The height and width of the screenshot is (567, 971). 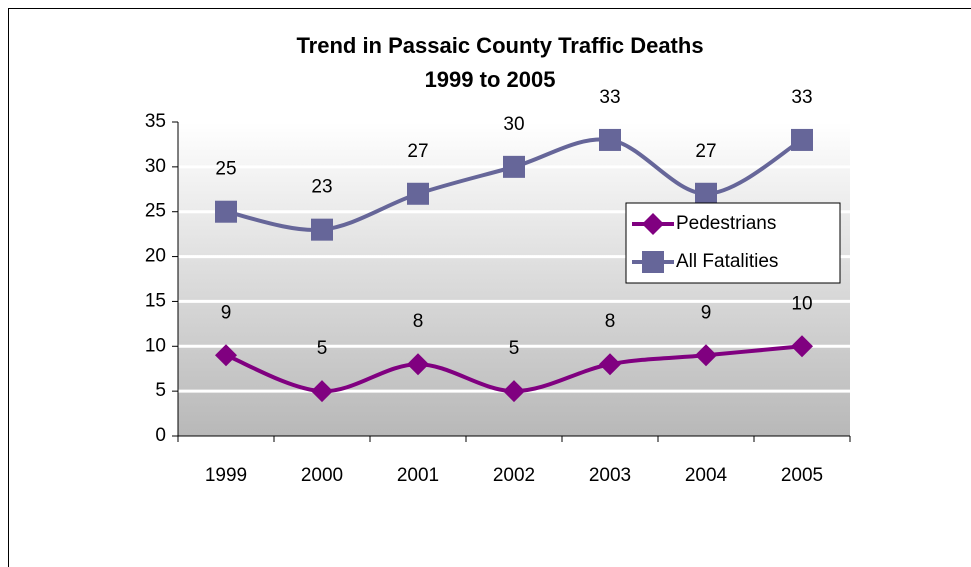 What do you see at coordinates (499, 45) in the screenshot?
I see `chart-title: Trend in Passaic County Traffic Deaths` at bounding box center [499, 45].